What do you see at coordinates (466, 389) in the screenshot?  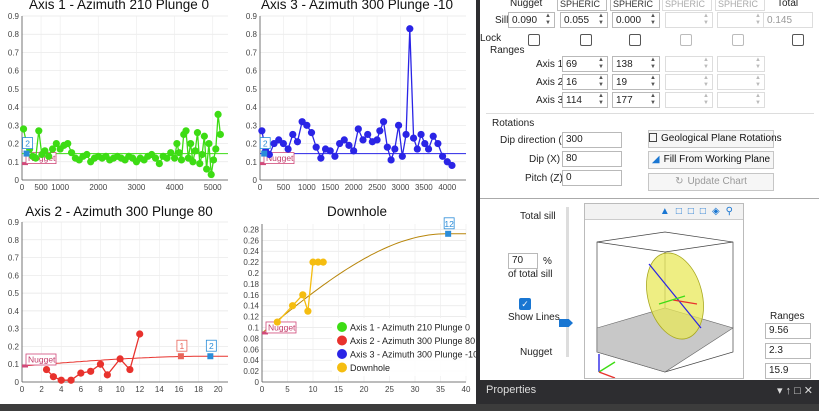 I see `x-tick-label: 40` at bounding box center [466, 389].